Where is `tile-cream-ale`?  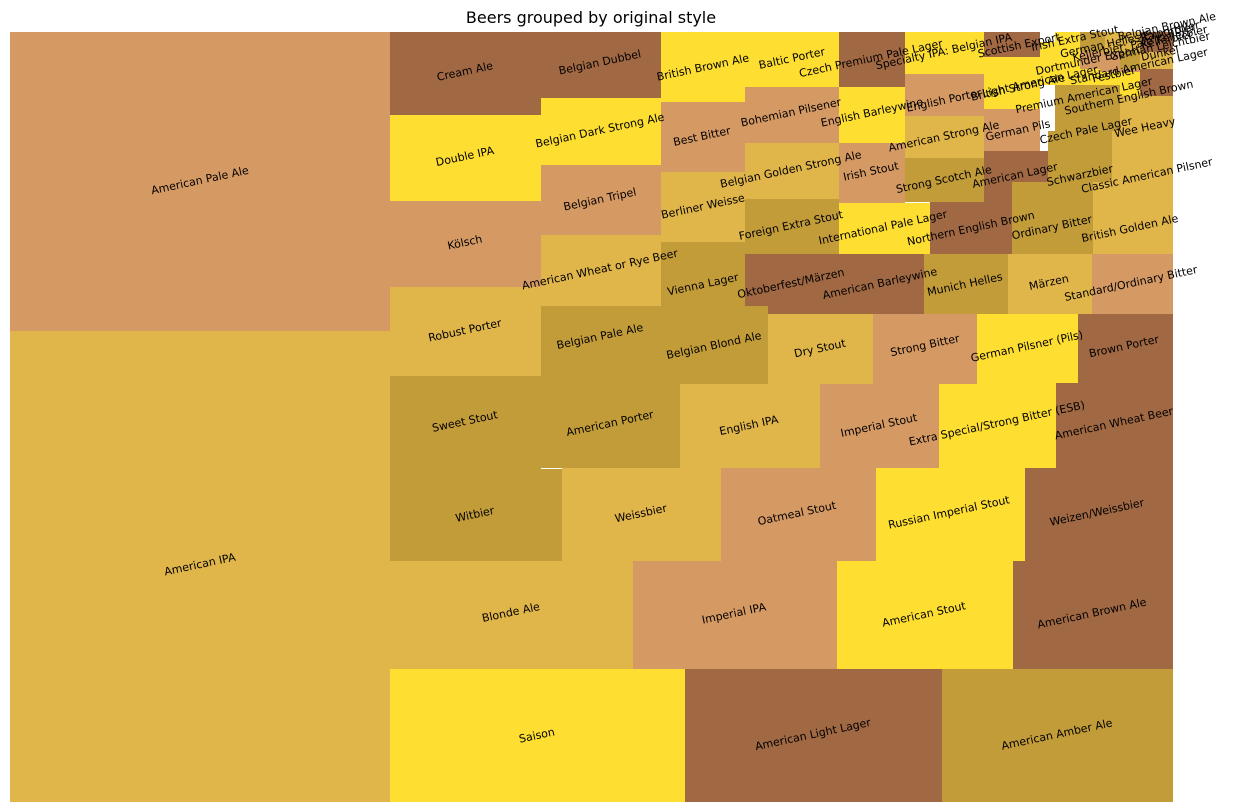
tile-cream-ale is located at coordinates (465, 73).